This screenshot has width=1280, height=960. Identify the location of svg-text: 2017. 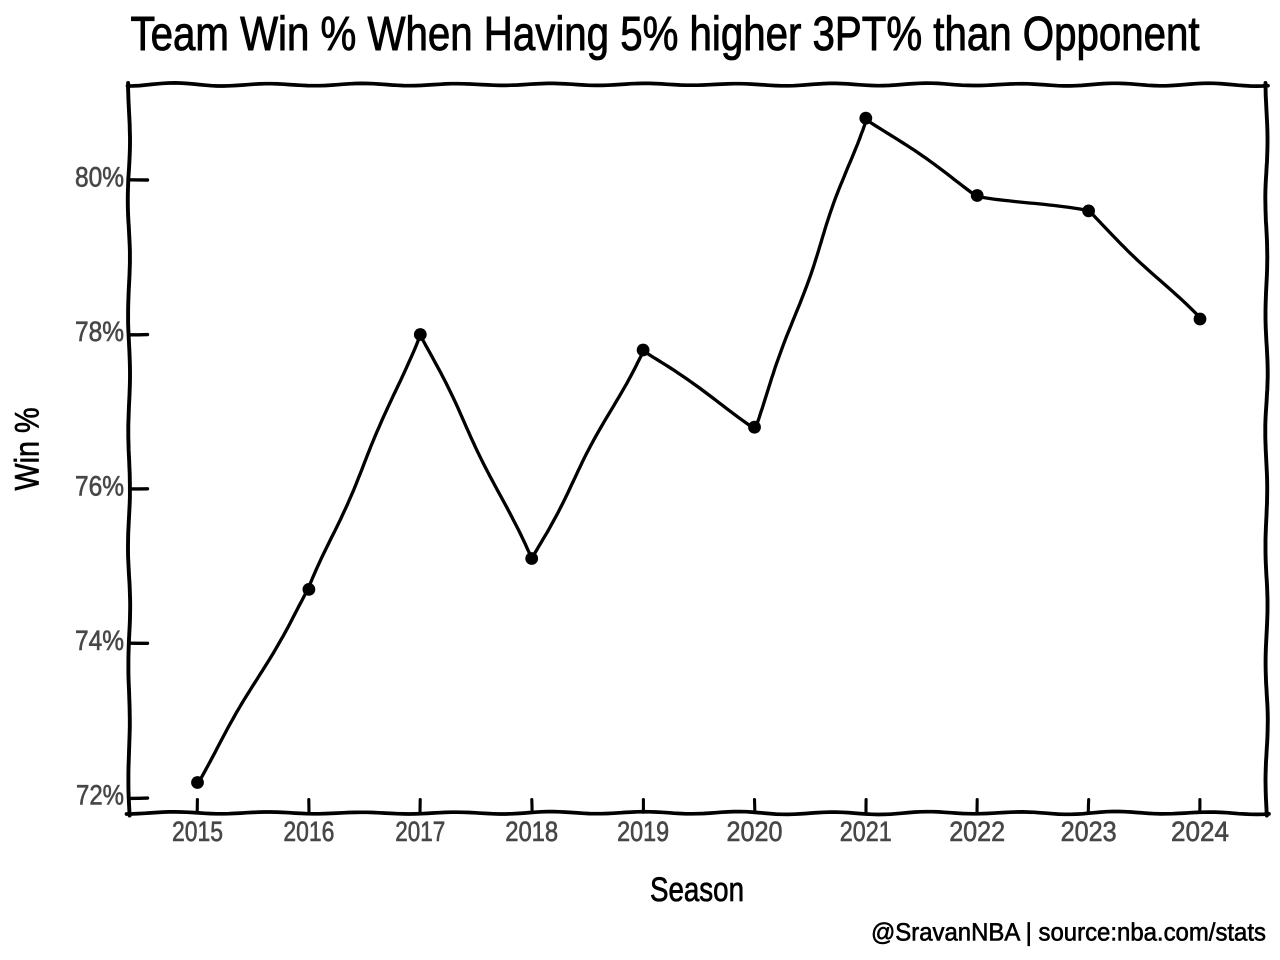
(420, 831).